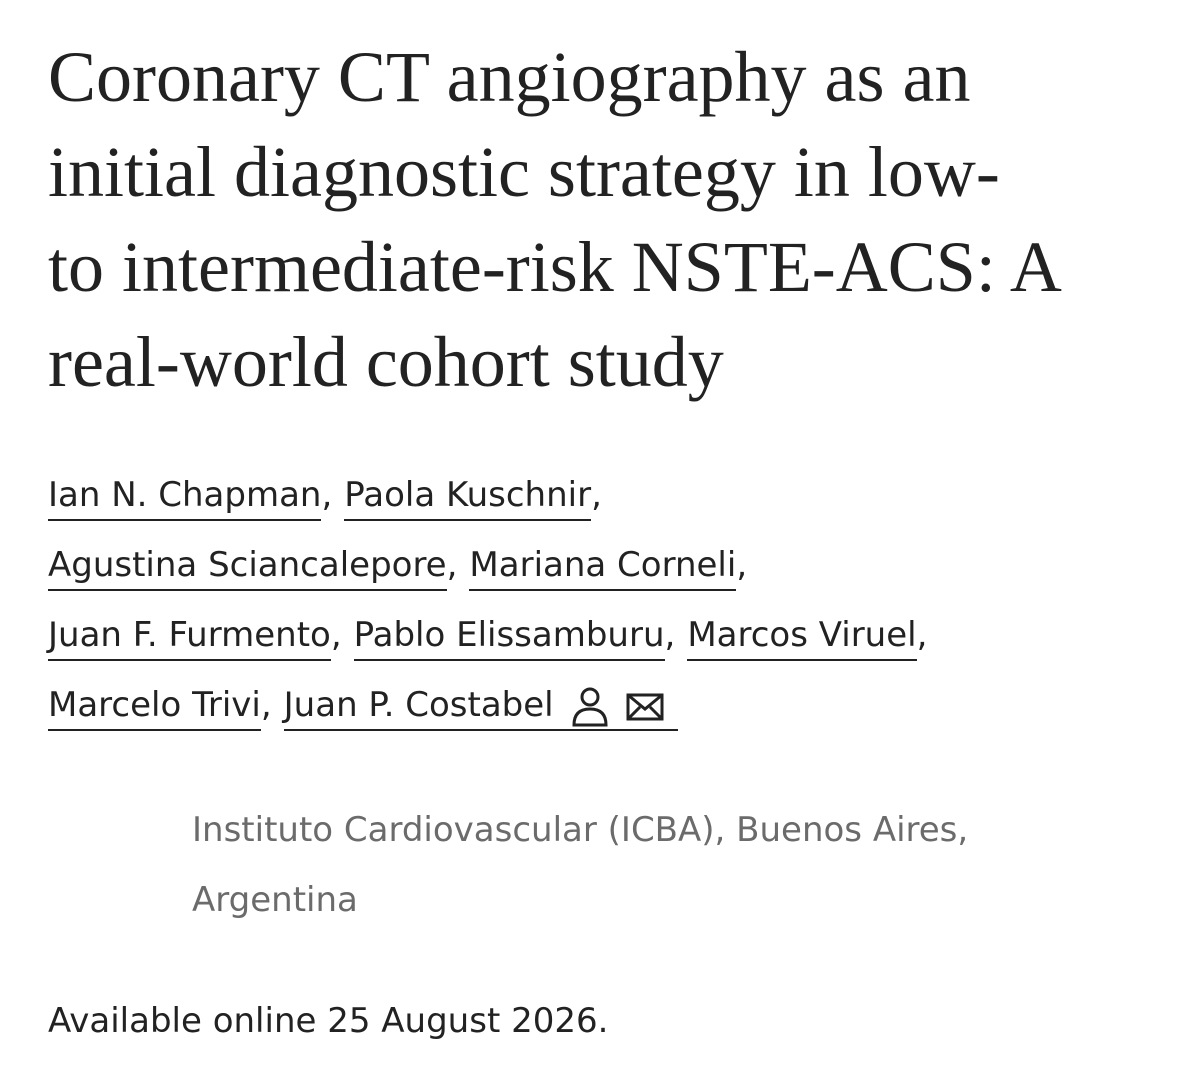 The width and height of the screenshot is (1200, 1076). I want to click on author-link: Juan P. Costabel, so click(480, 708).